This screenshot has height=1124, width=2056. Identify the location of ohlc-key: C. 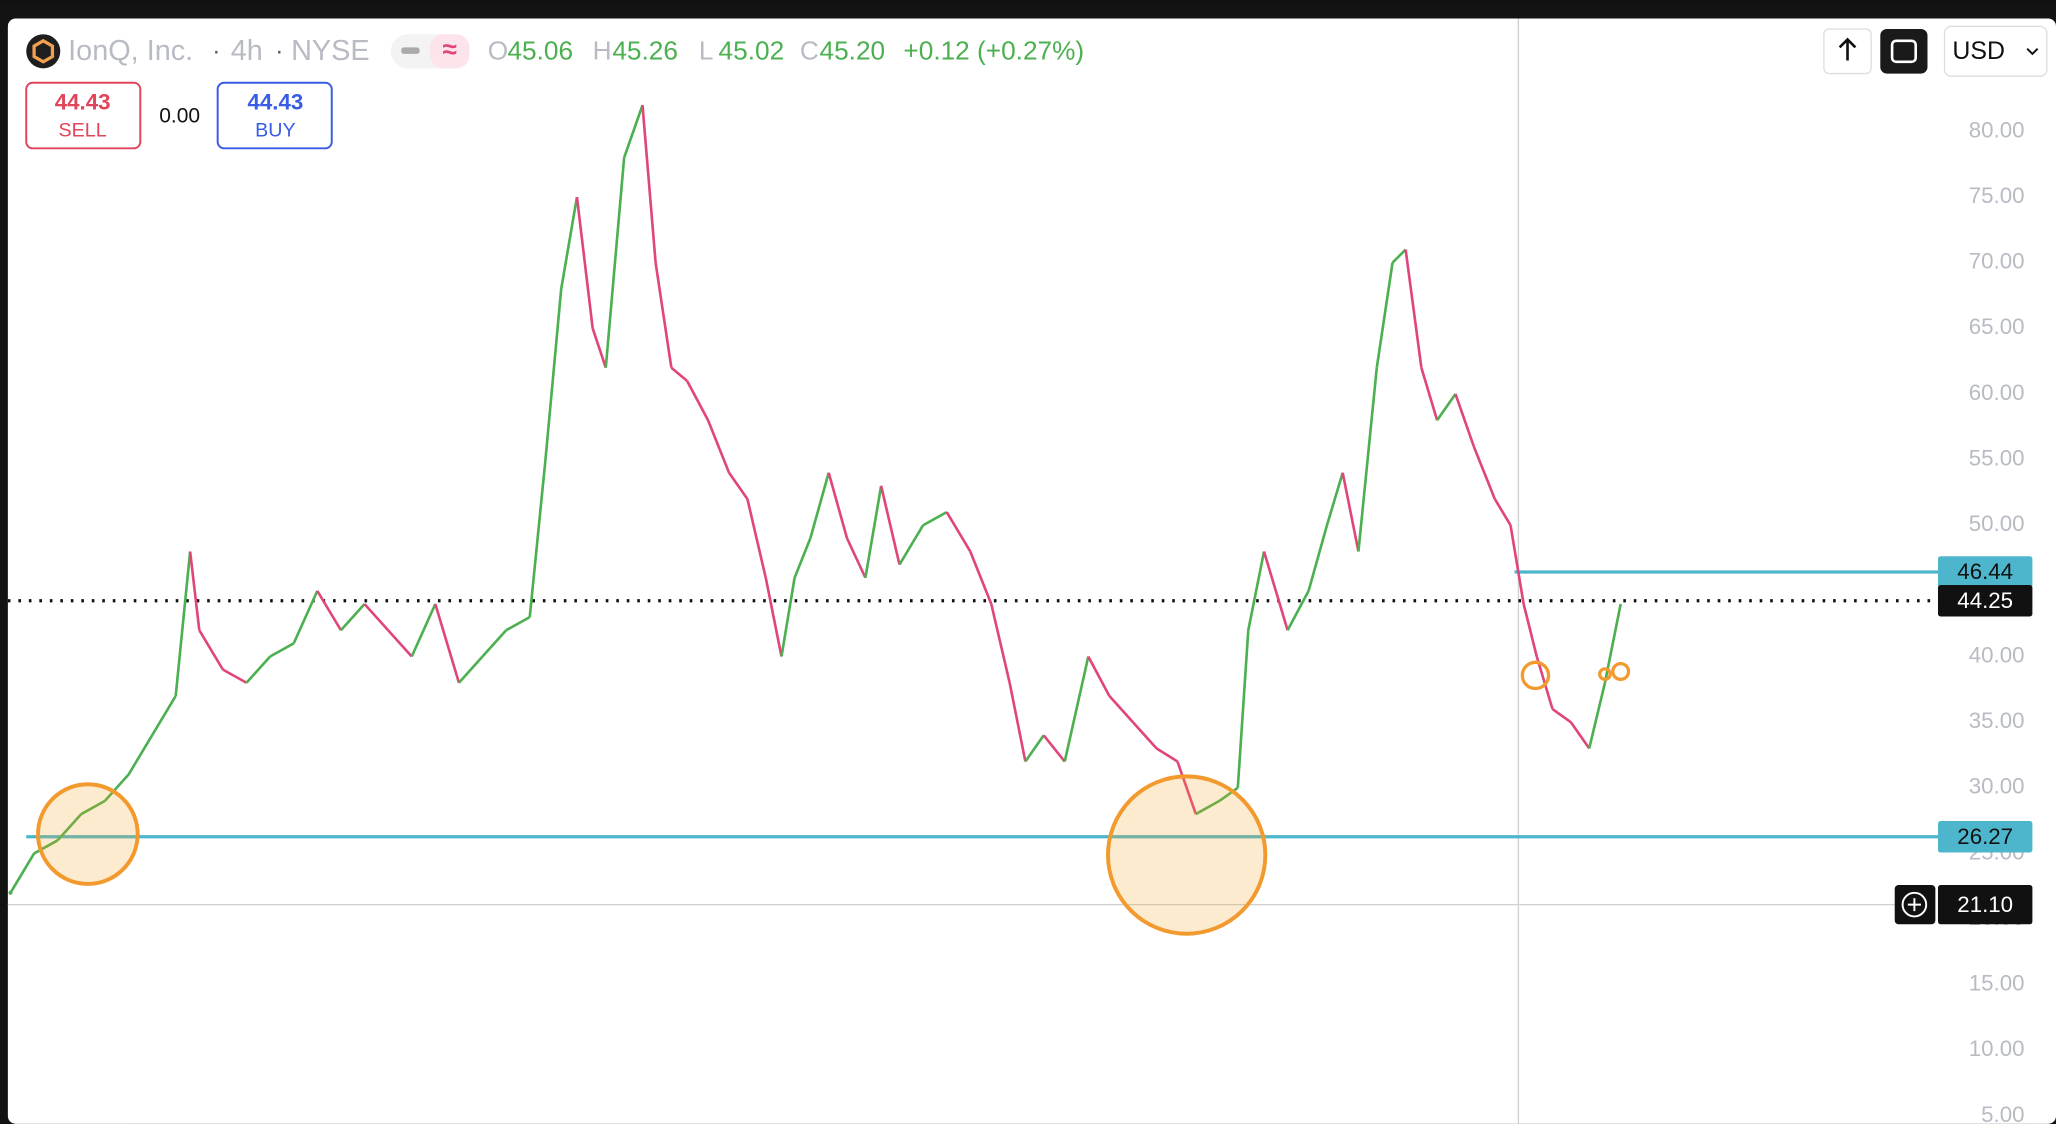
(809, 51).